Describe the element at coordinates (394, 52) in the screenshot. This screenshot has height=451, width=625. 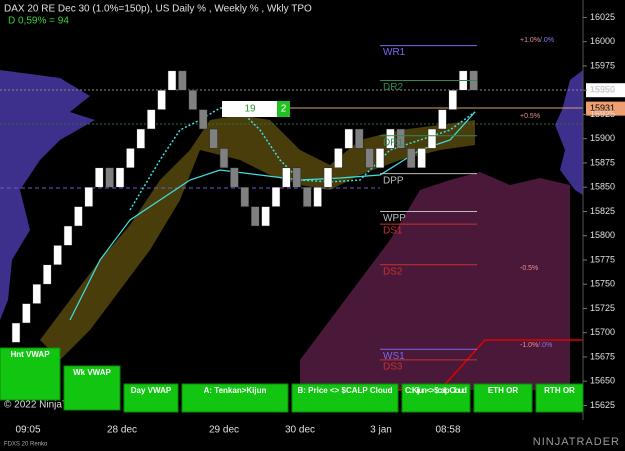
I see `pivot-label: WR1` at that location.